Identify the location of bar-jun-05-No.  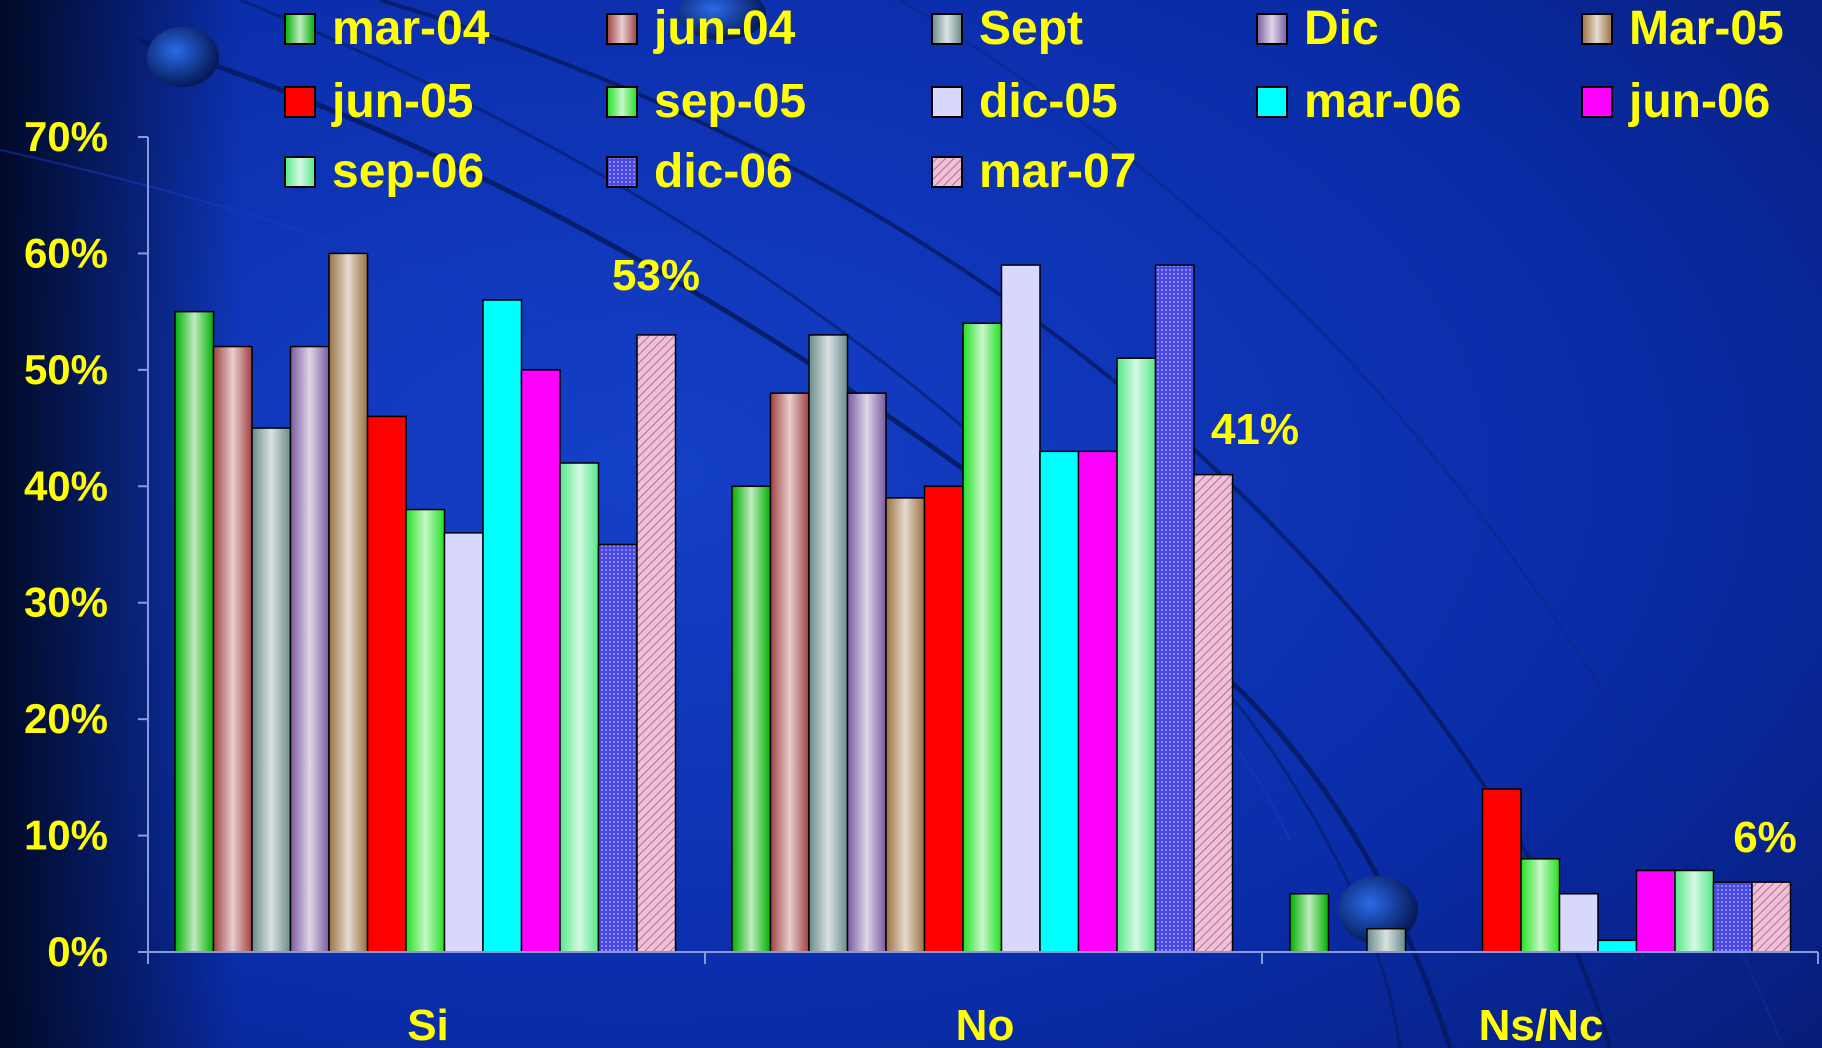
(943, 719).